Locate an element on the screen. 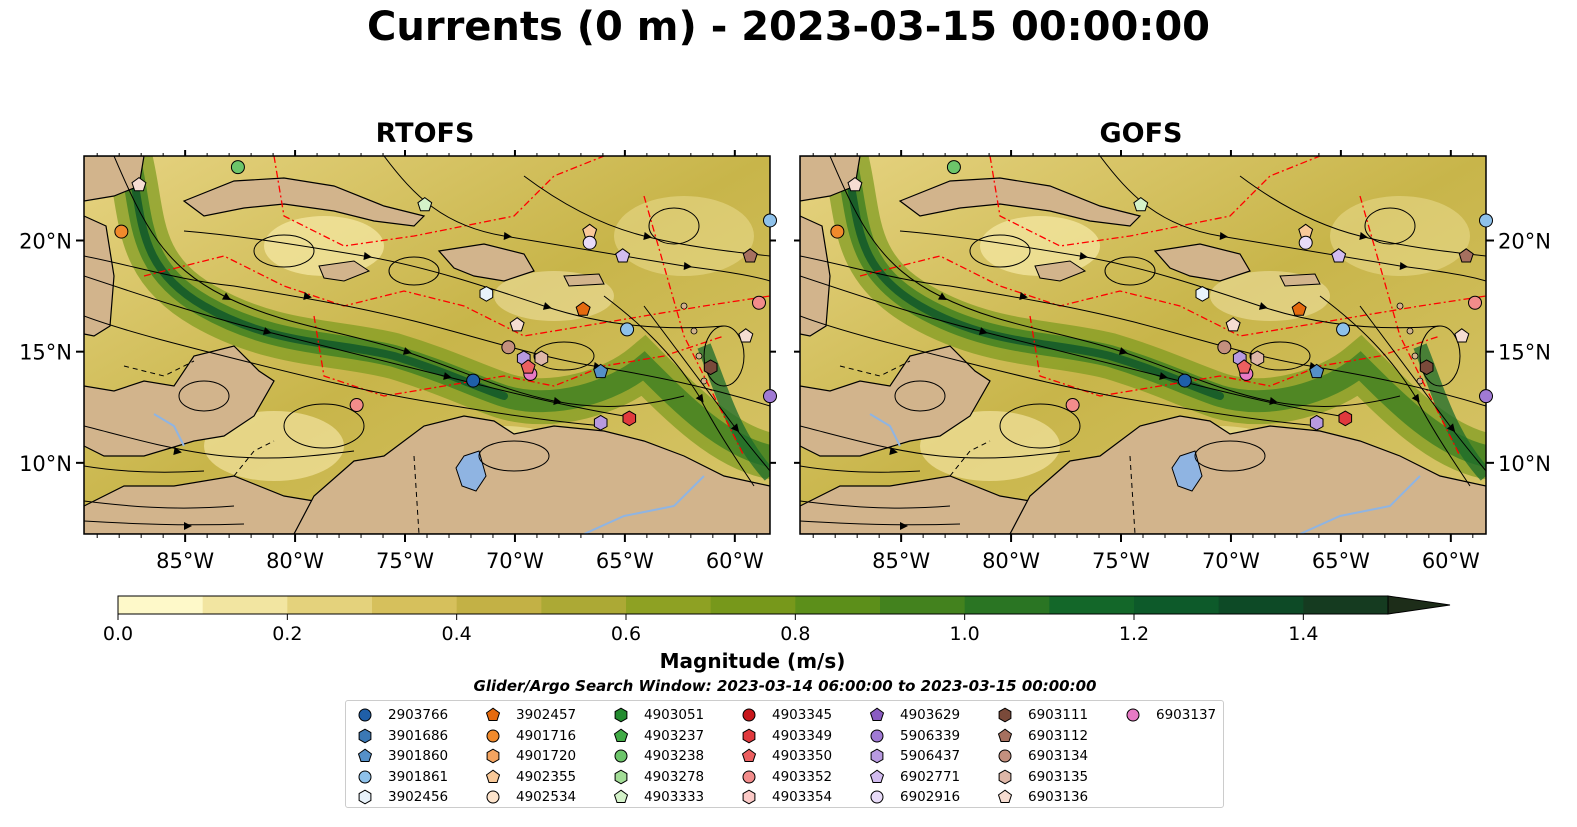 This screenshot has height=827, width=1577. legend-item: 4903349 is located at coordinates (785, 736).